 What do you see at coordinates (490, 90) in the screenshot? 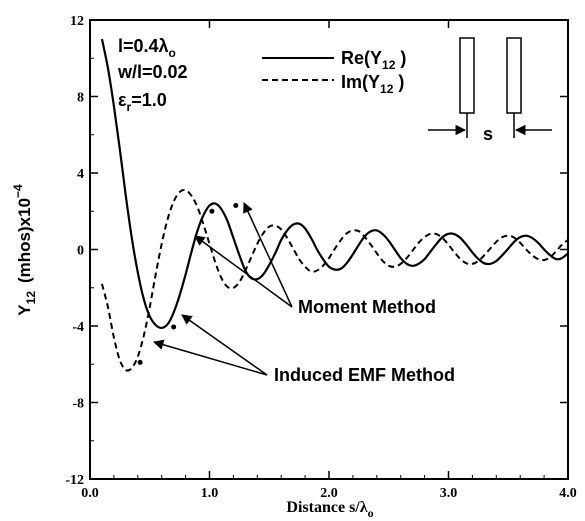
I see `dipole-inset: s` at bounding box center [490, 90].